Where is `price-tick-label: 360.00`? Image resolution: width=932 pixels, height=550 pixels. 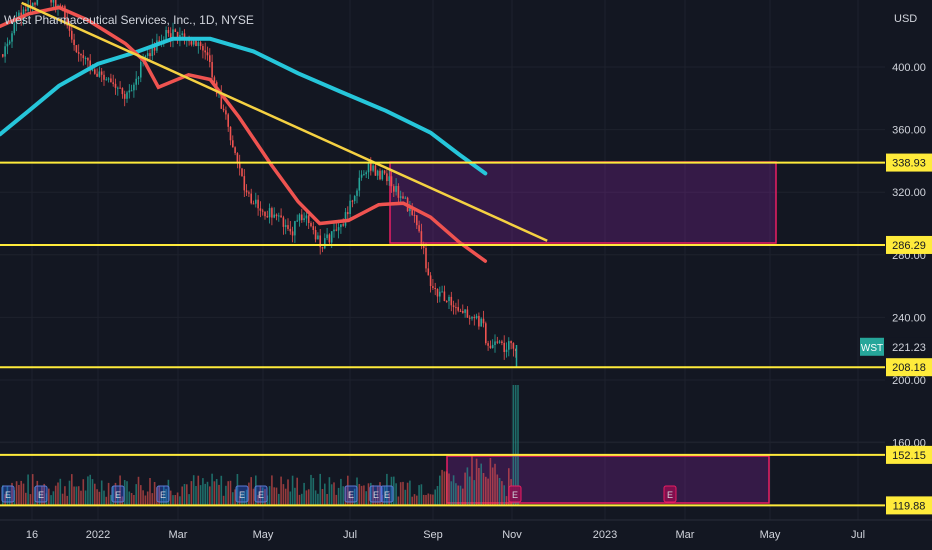 price-tick-label: 360.00 is located at coordinates (909, 131).